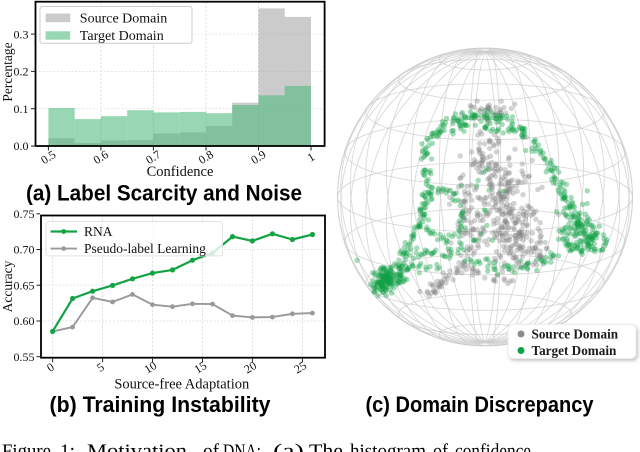 This screenshot has width=640, height=452. I want to click on svg-text: 0.55, so click(24, 357).